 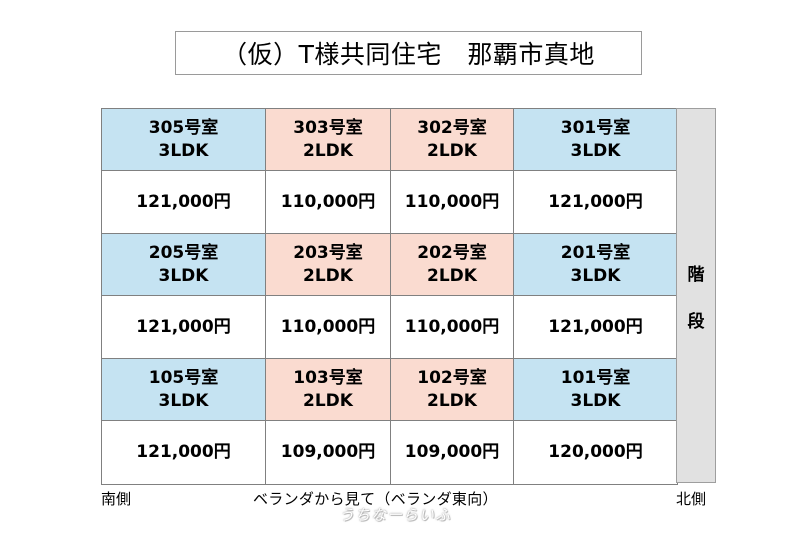 What do you see at coordinates (691, 499) in the screenshot?
I see `north-side-label: 北側` at bounding box center [691, 499].